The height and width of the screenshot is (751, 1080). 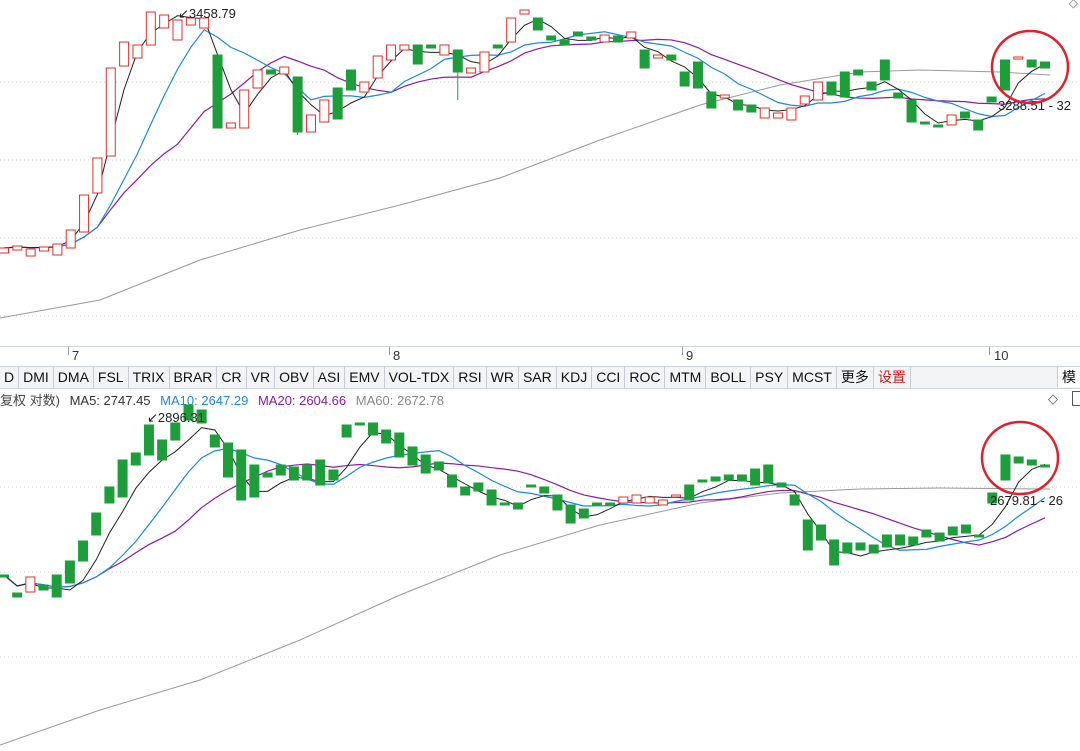 I want to click on tab-asi: ASI, so click(x=330, y=377).